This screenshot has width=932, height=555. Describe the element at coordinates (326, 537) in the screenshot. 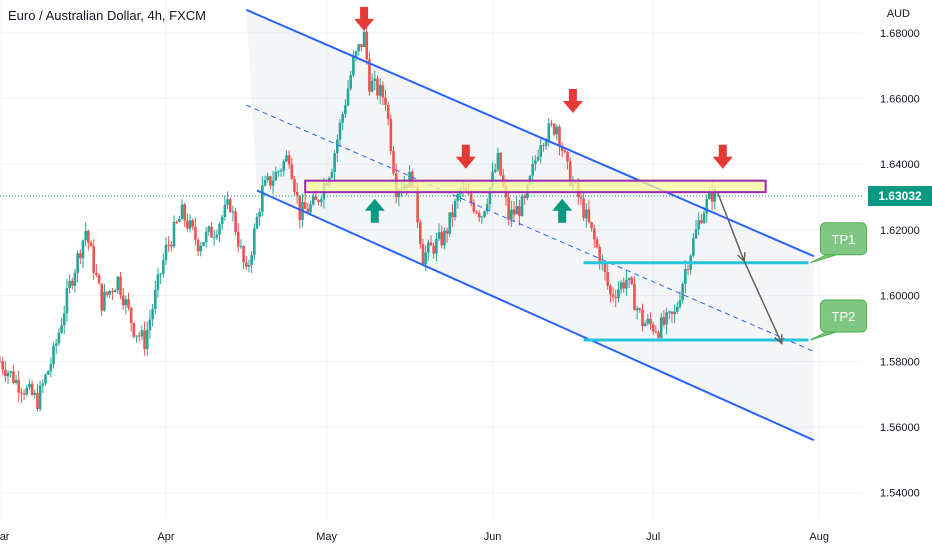

I see `x-tick-label: May` at that location.